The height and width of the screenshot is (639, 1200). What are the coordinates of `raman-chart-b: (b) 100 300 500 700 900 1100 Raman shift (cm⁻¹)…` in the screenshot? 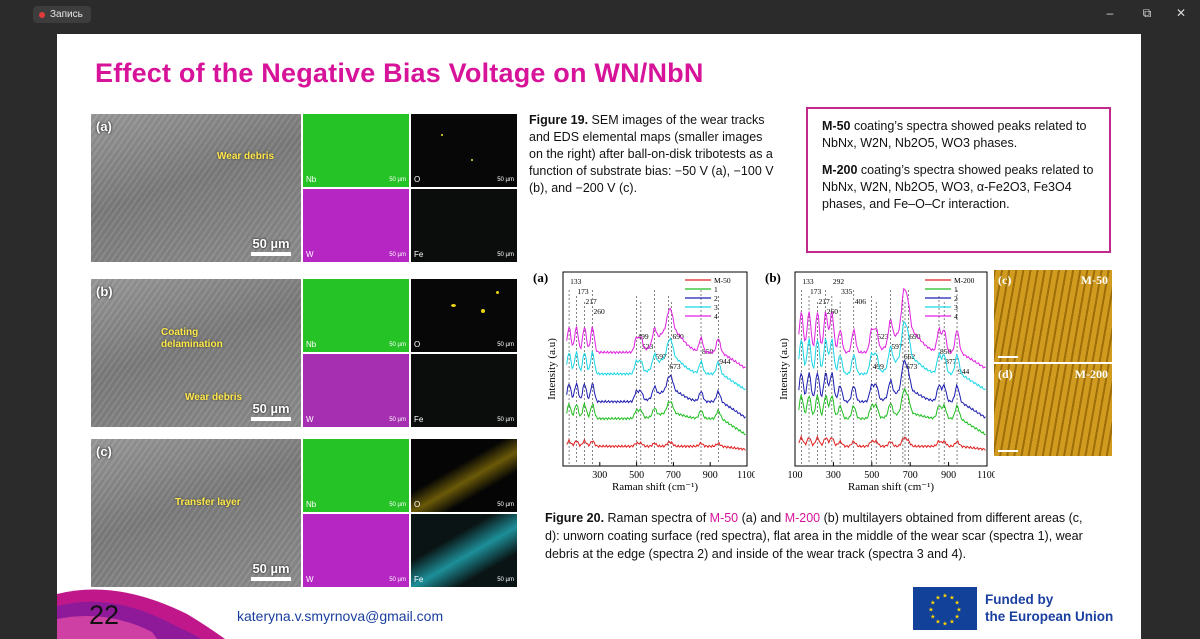 It's located at (880, 381).